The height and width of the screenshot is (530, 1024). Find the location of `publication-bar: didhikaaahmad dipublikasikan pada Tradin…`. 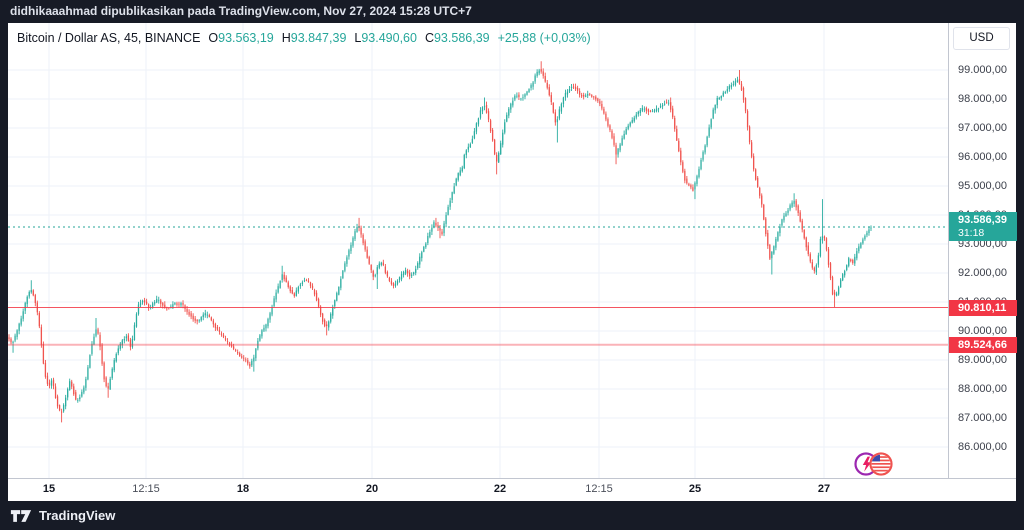

publication-bar: didhikaaahmad dipublikasikan pada Tradin… is located at coordinates (512, 11).